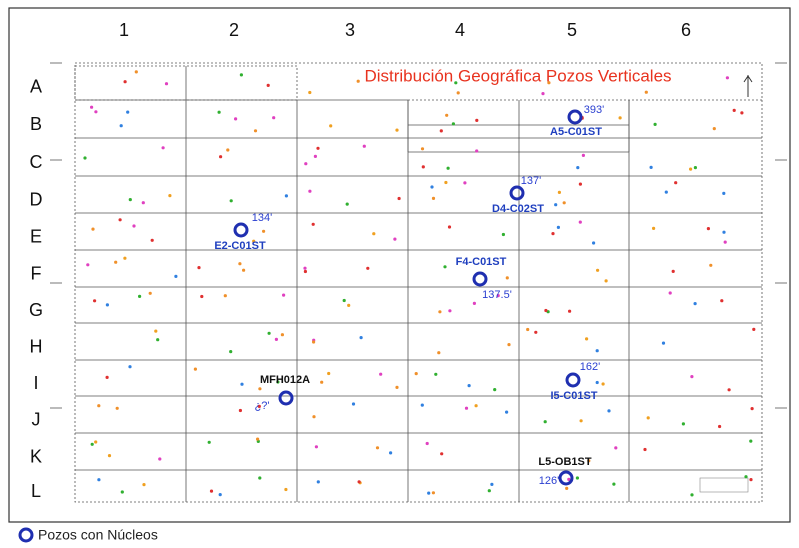 This screenshot has width=799, height=548. Describe the element at coordinates (36, 162) in the screenshot. I see `row-label: C` at that location.